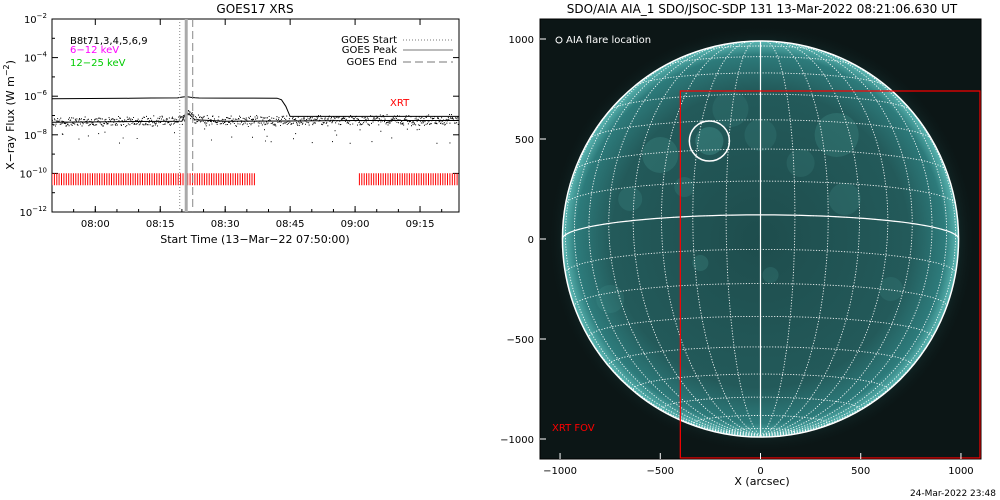  Describe the element at coordinates (98, 63) in the screenshot. I see `channel-label-12-25: 12−25 keV` at that location.